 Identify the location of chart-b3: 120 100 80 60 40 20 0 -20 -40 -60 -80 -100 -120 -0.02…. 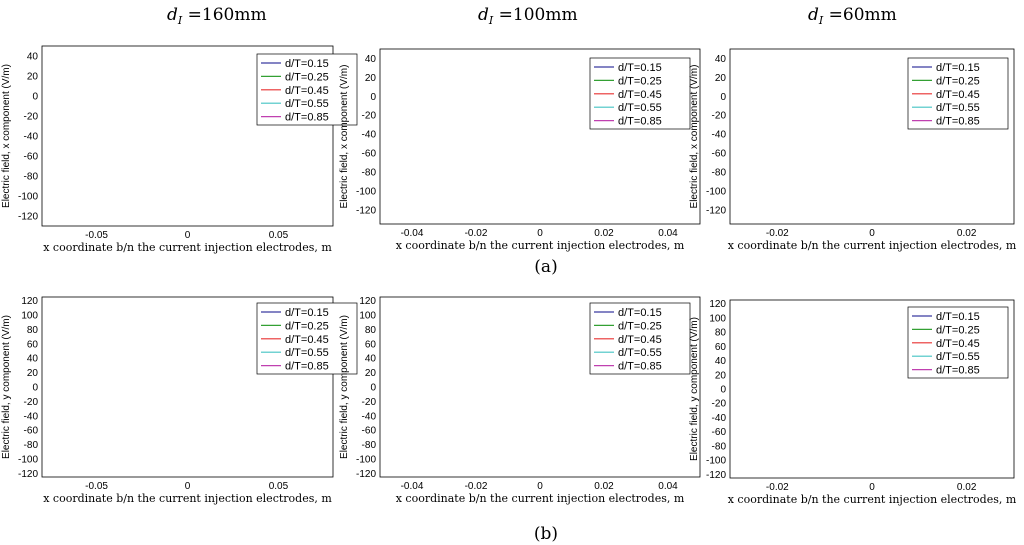
(853, 402).